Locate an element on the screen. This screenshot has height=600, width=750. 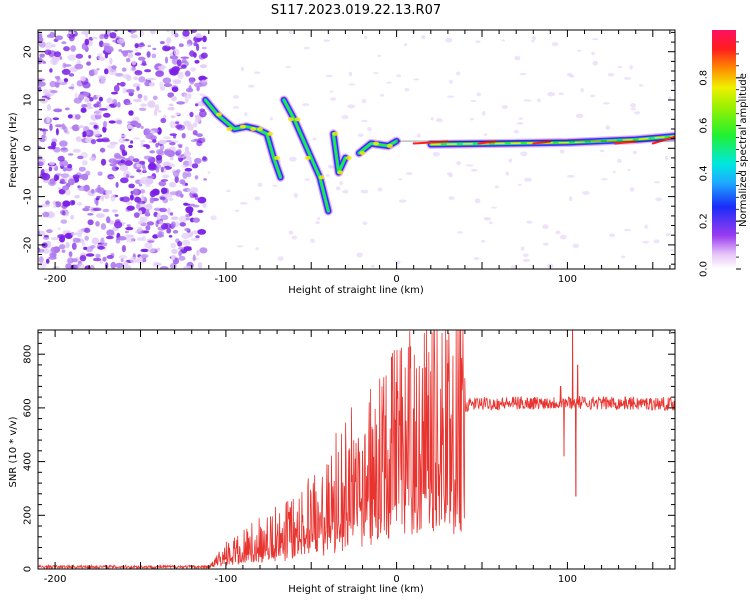
spectrogram-ytick-label: 0 is located at coordinates (28, 148).